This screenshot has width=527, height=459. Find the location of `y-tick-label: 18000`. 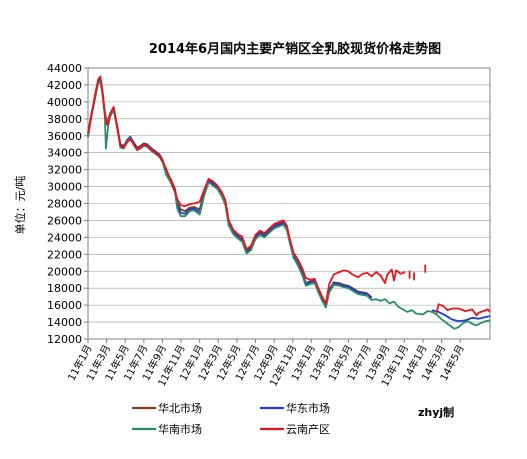

y-tick-label: 18000 is located at coordinates (64, 288).